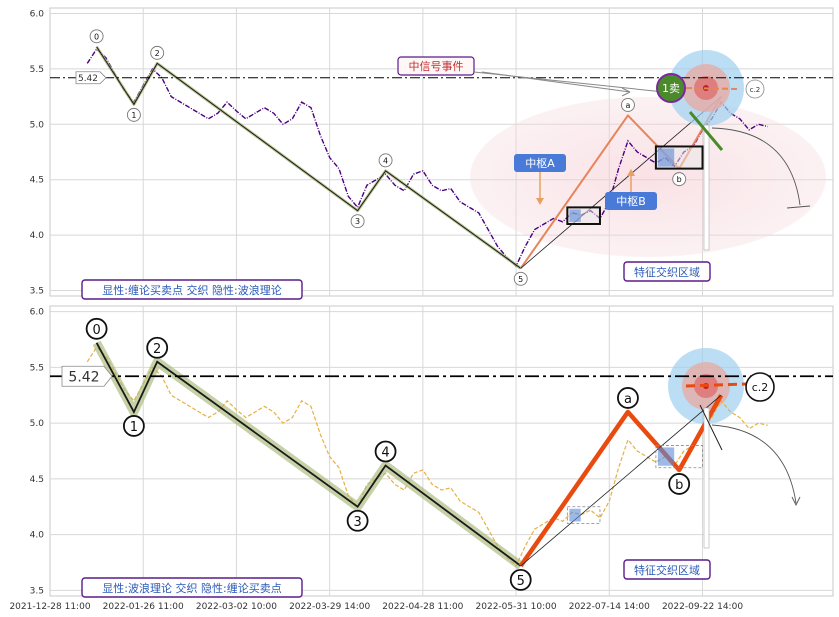  I want to click on top-wave-label-2: 2, so click(157, 53).